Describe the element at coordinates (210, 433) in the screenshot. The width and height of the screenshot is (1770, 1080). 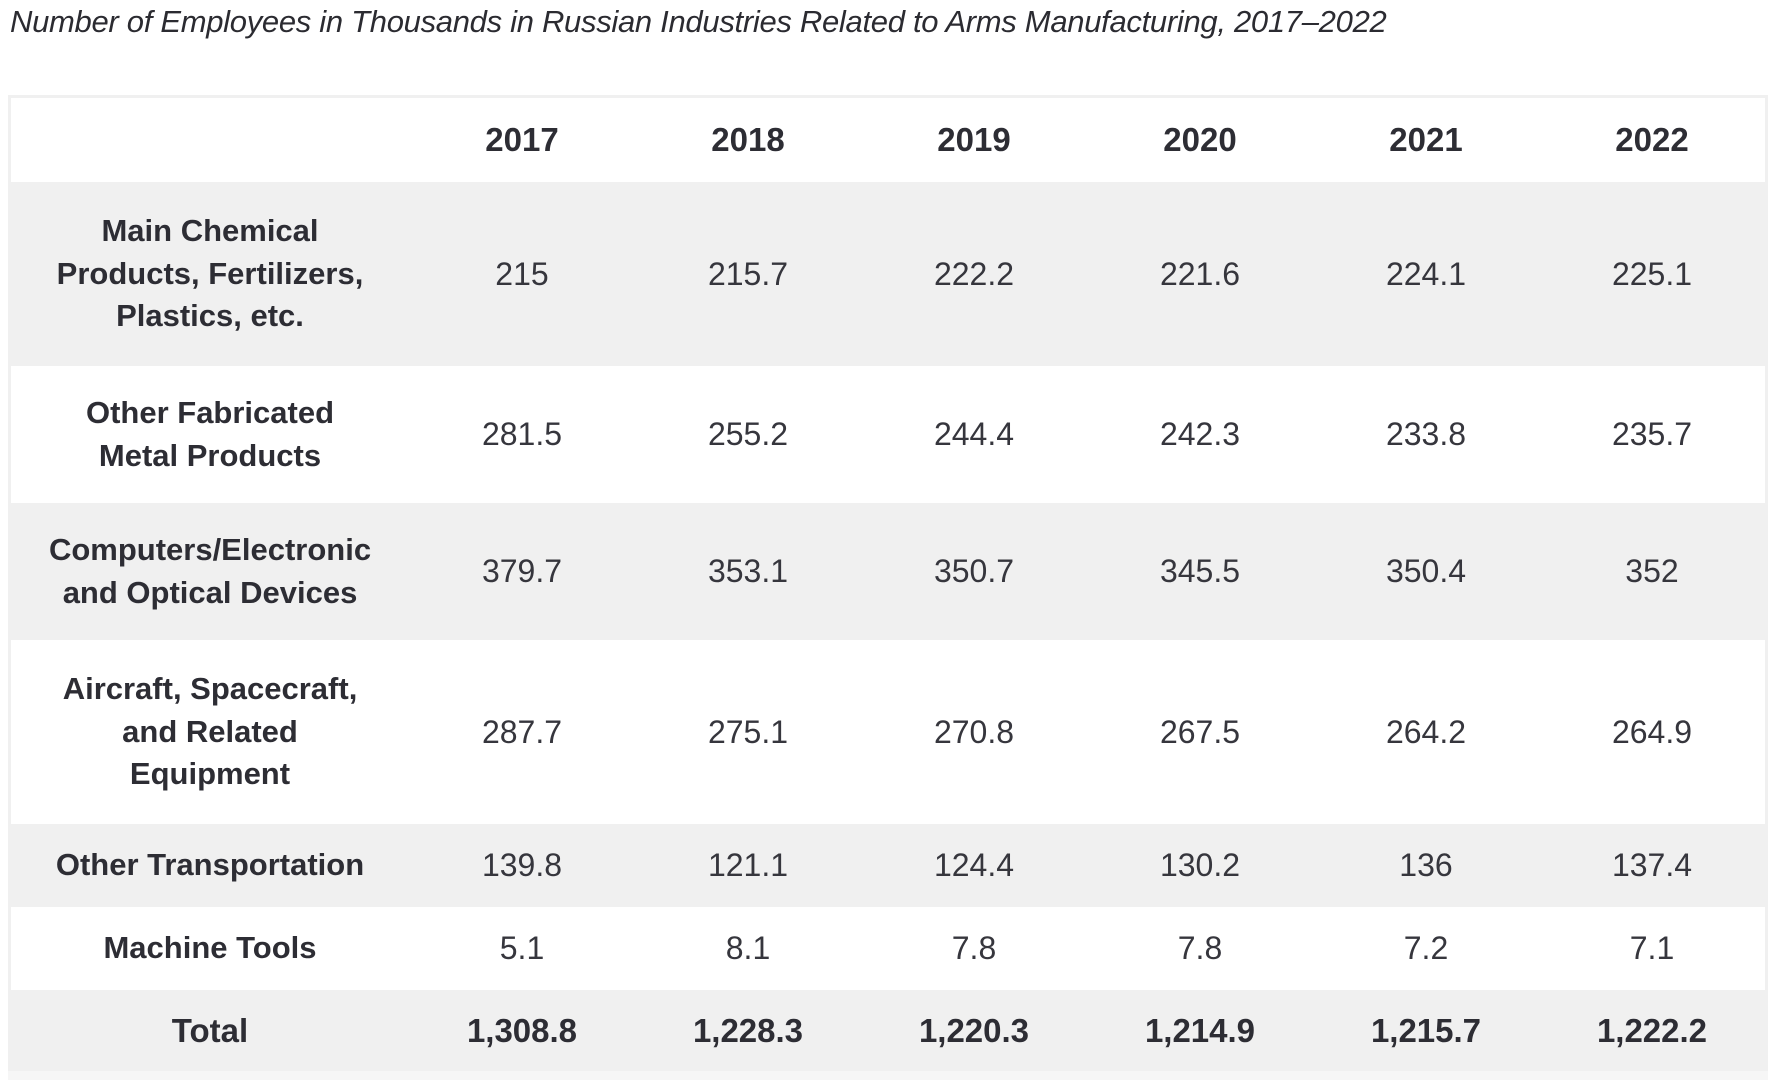
I see `row-label: Other Fabricated Metal Products` at that location.